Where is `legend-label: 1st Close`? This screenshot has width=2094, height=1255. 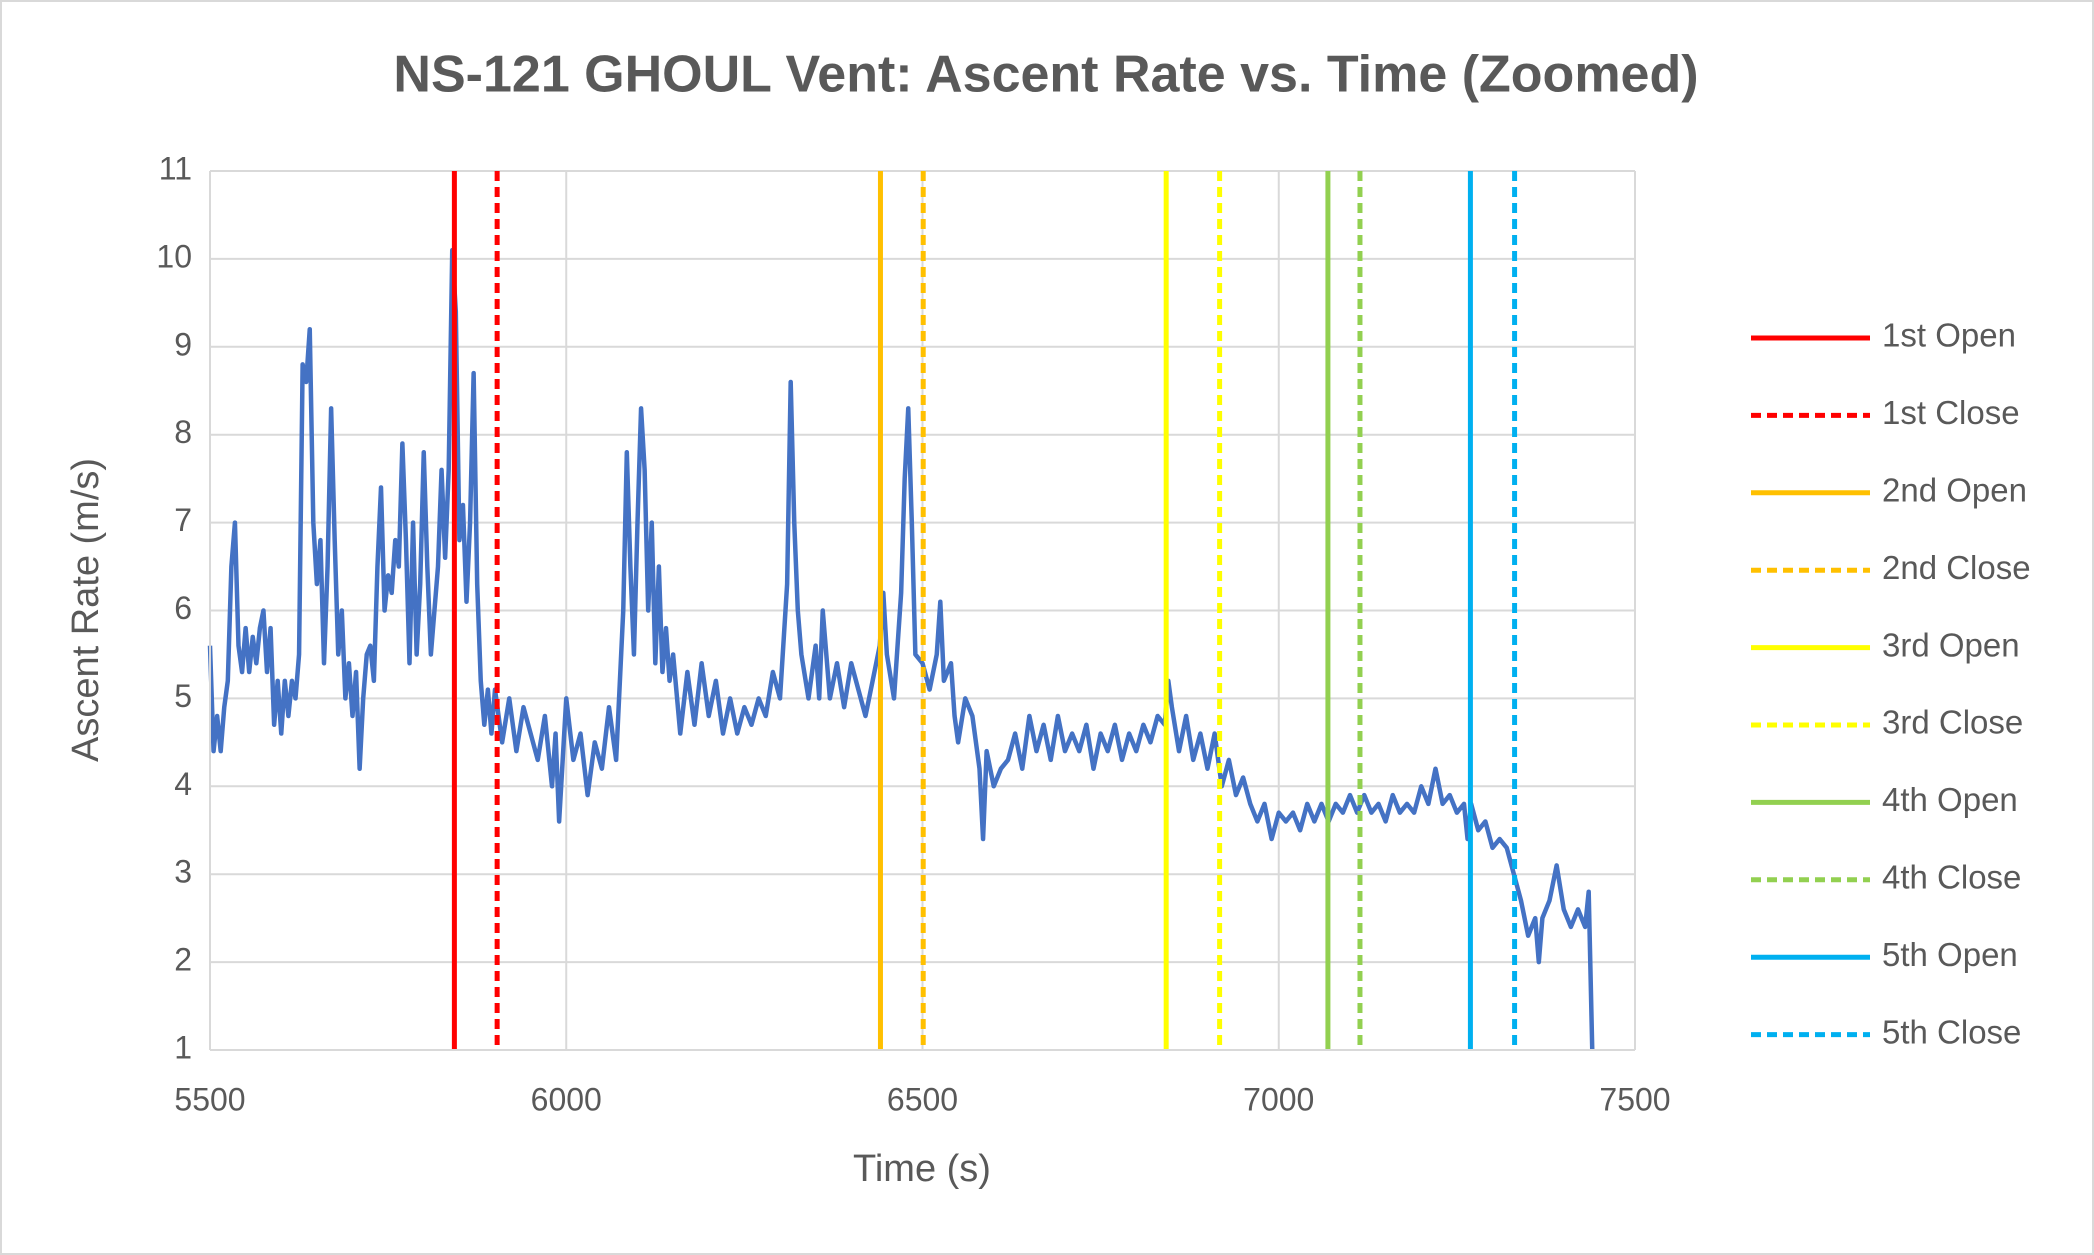
legend-label: 1st Close is located at coordinates (1951, 412).